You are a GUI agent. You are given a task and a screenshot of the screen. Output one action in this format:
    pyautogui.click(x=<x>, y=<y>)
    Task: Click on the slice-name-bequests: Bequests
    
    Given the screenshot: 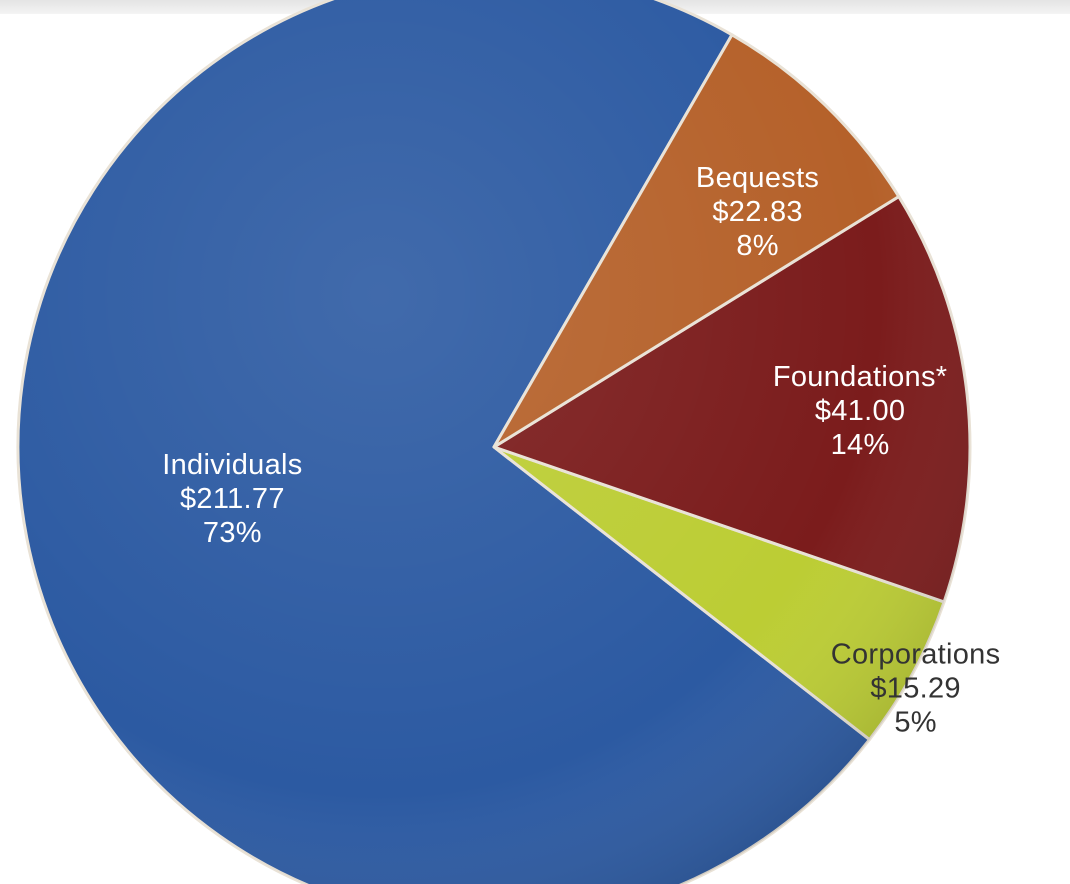 What is the action you would take?
    pyautogui.click(x=757, y=178)
    